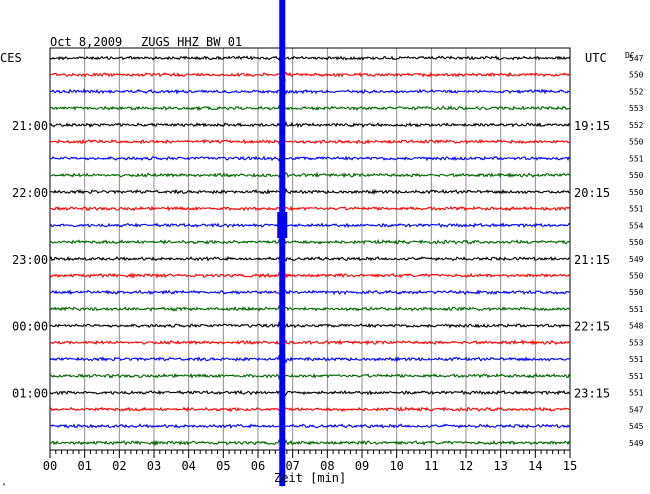  What do you see at coordinates (30, 193) in the screenshot?
I see `left-time-label-2200: 22:00` at bounding box center [30, 193].